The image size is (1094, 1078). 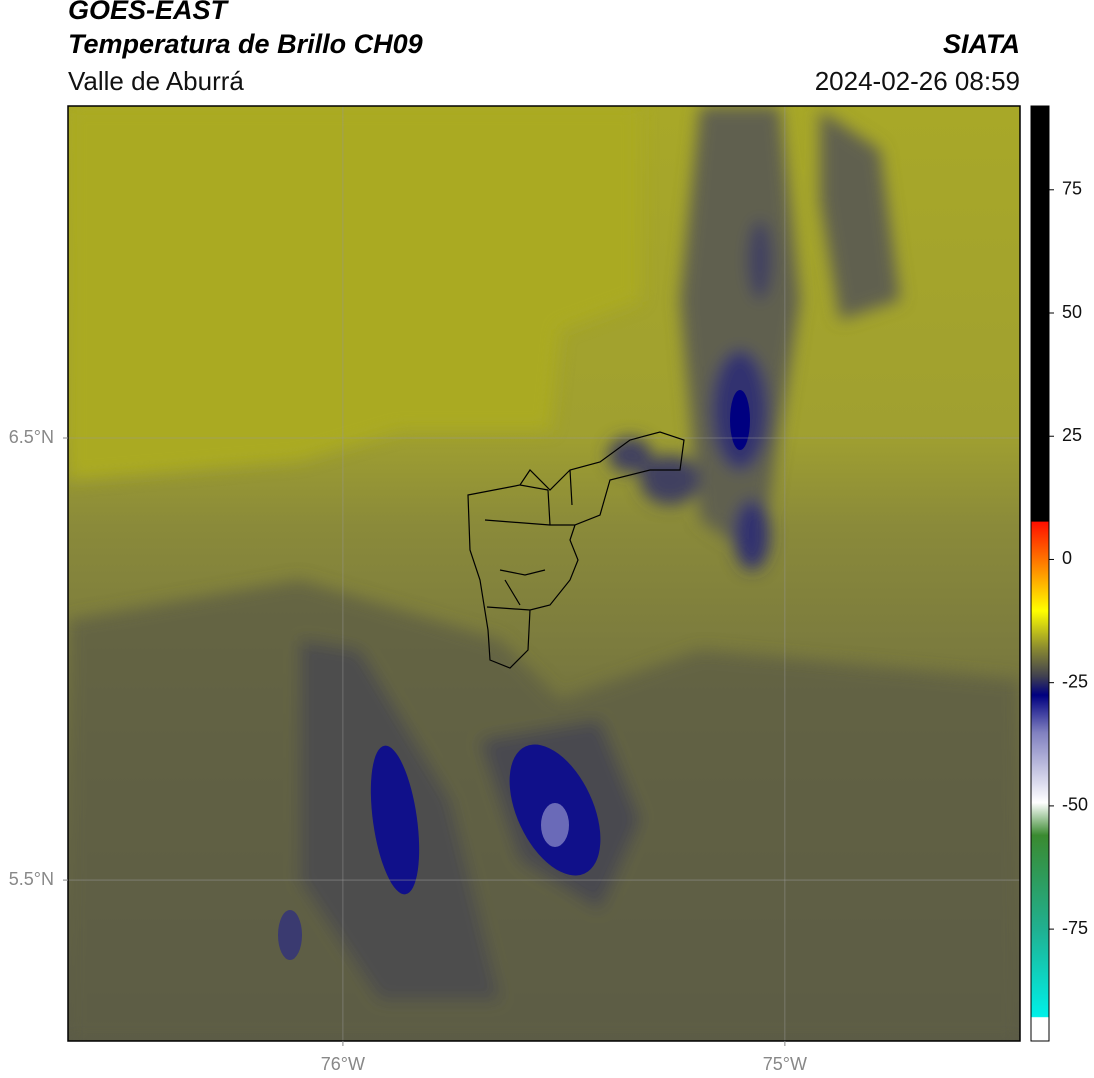 What do you see at coordinates (1072, 435) in the screenshot?
I see `colorbar-tick-label: 25` at bounding box center [1072, 435].